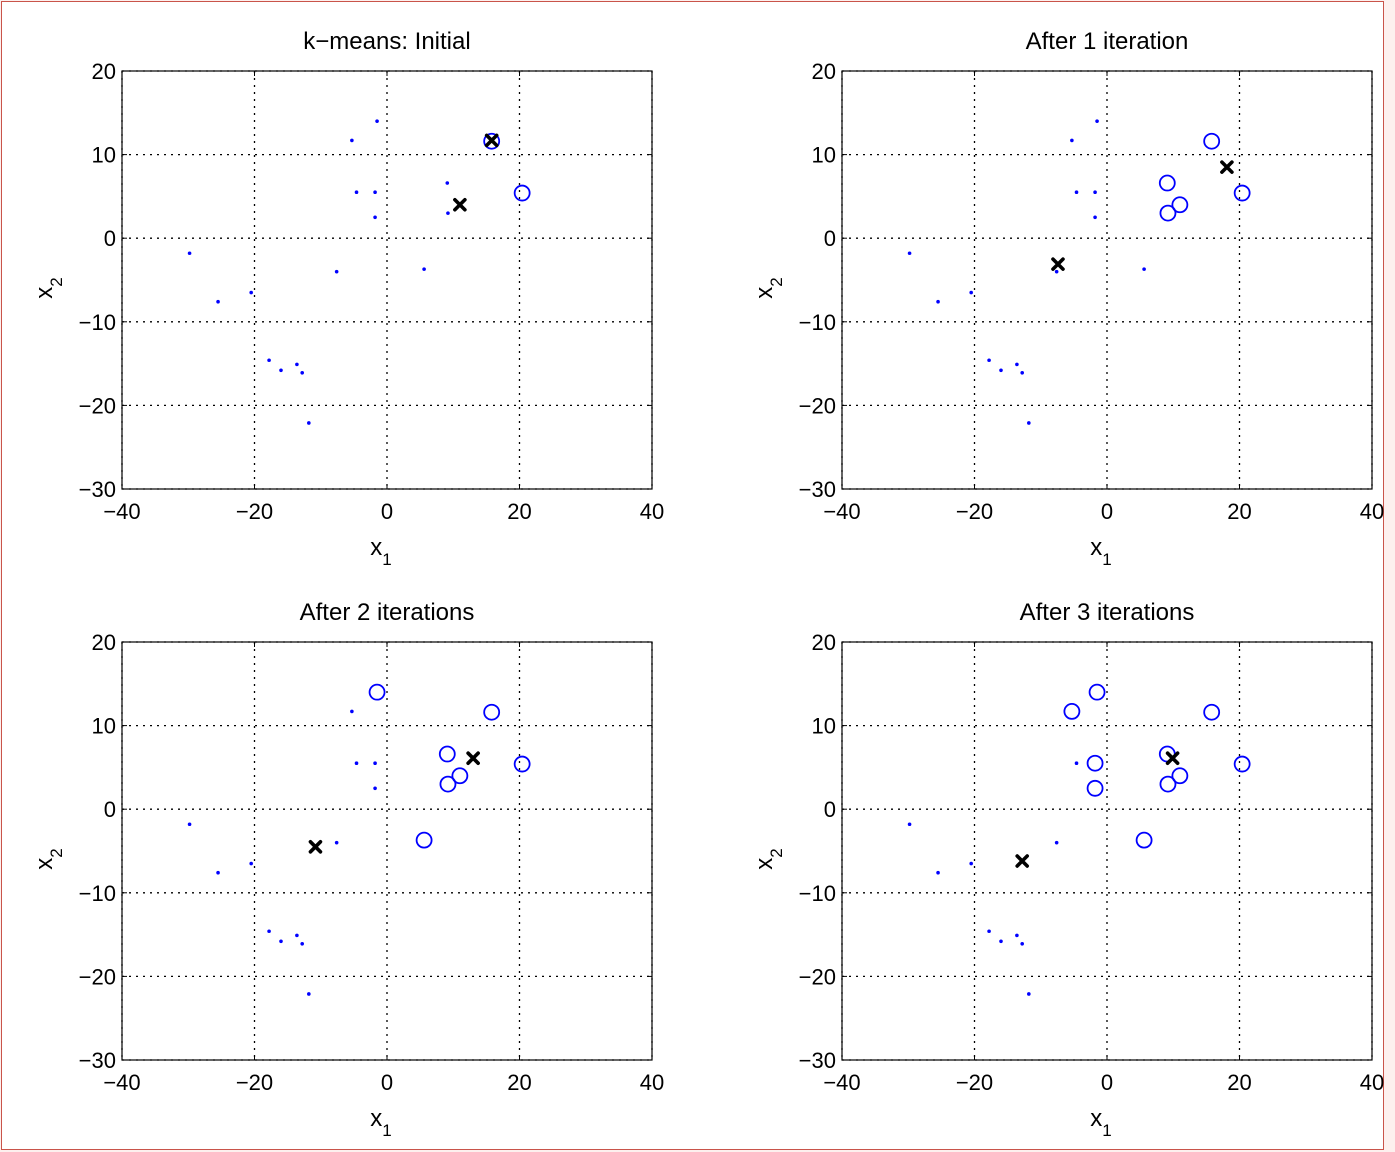 This screenshot has height=1152, width=1395. Describe the element at coordinates (1239, 511) in the screenshot. I see `x-tick-label: 20` at that location.